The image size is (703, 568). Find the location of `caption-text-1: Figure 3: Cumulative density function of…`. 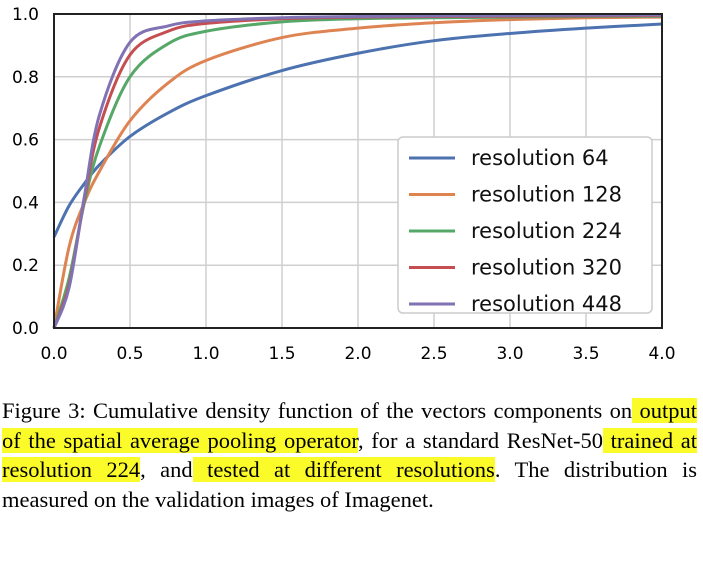

caption-text-1: Figure 3: Cumulative density function of… is located at coordinates (317, 410).